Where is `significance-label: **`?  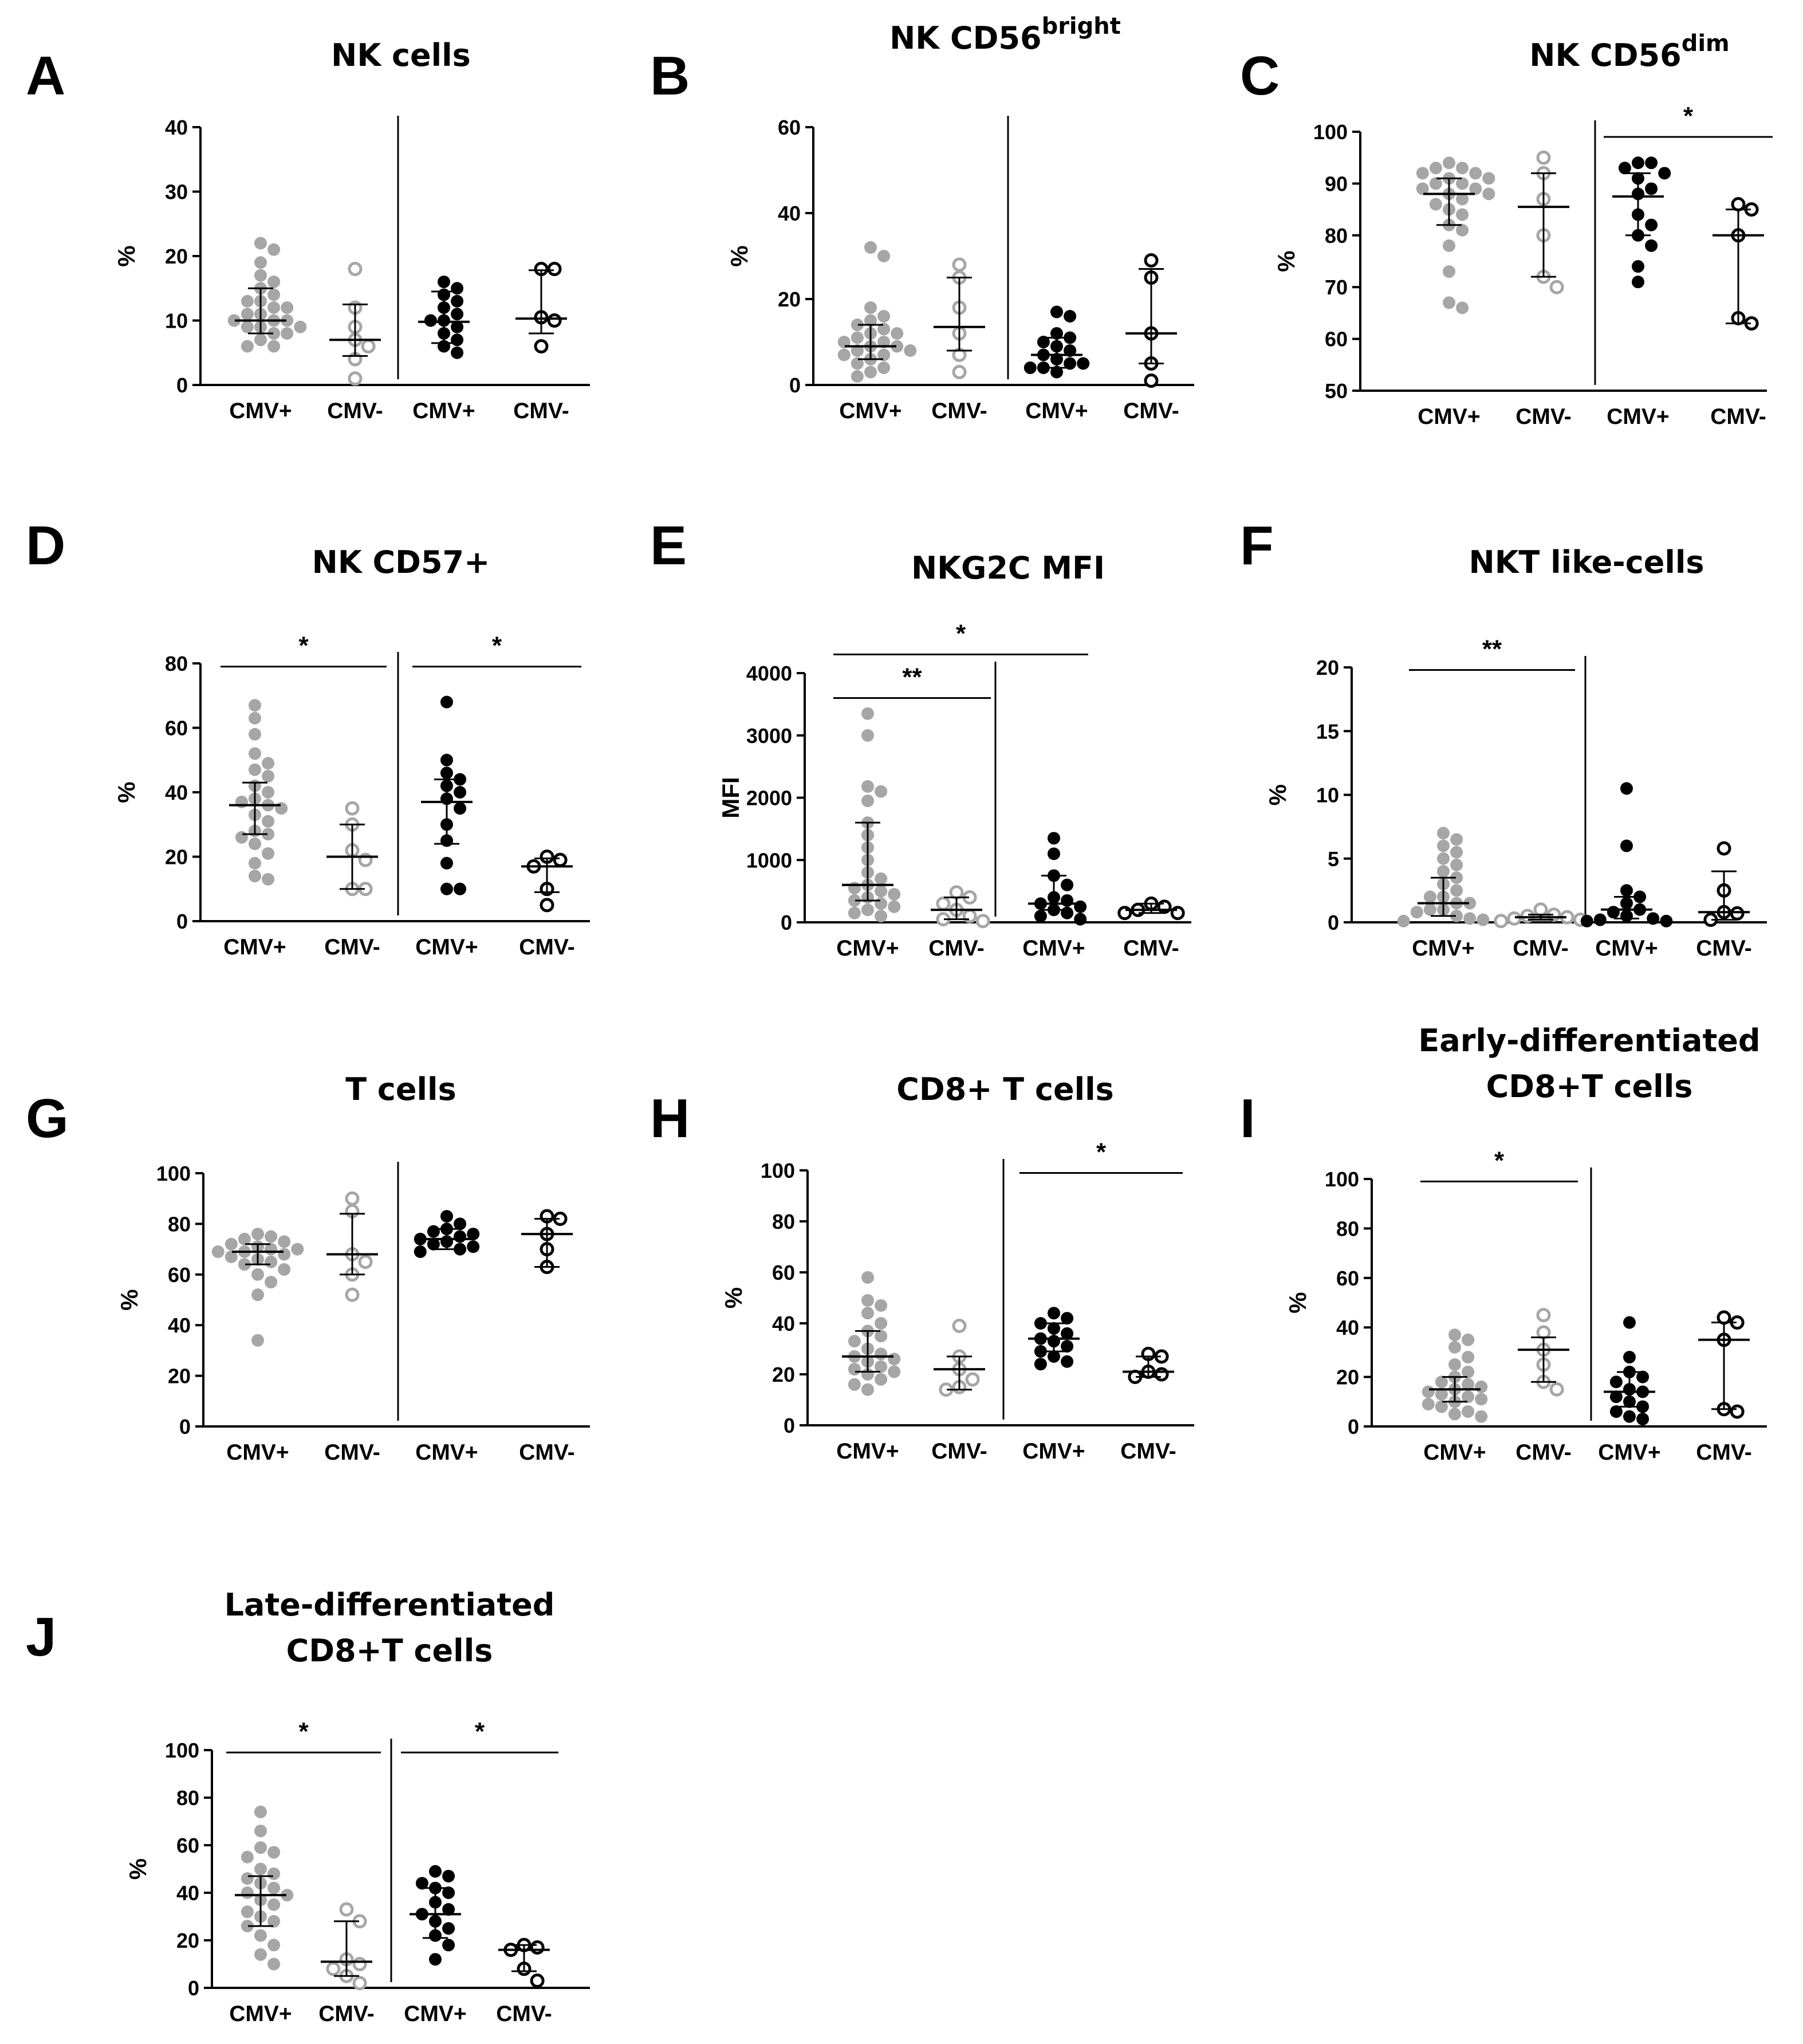
significance-label: ** is located at coordinates (1492, 649).